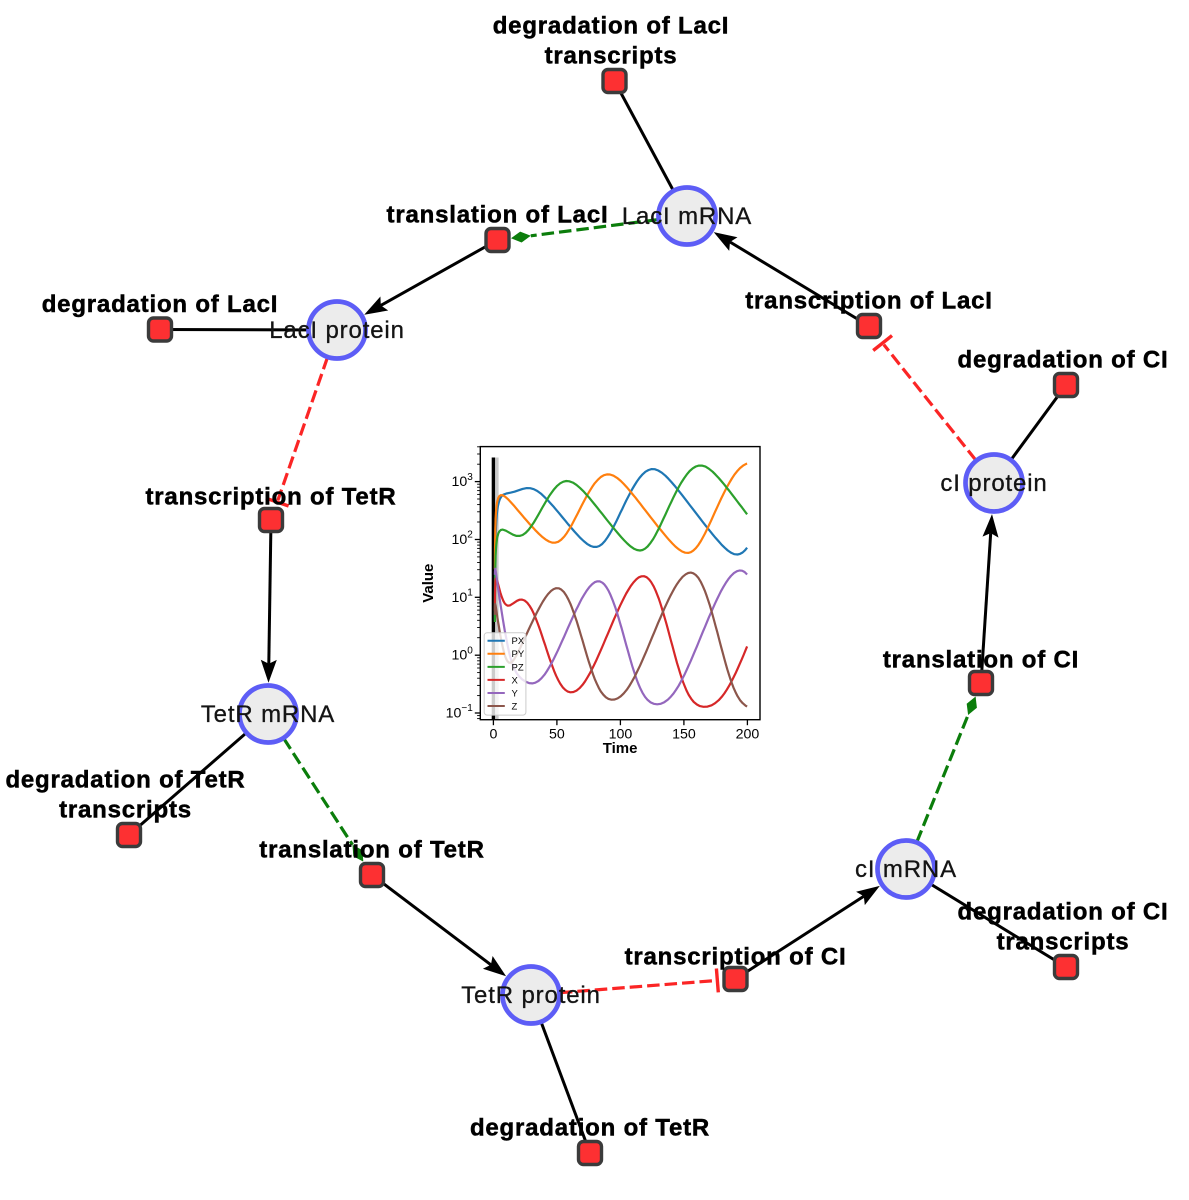  What do you see at coordinates (993, 483) in the screenshot?
I see `svg-text: cI protein` at bounding box center [993, 483].